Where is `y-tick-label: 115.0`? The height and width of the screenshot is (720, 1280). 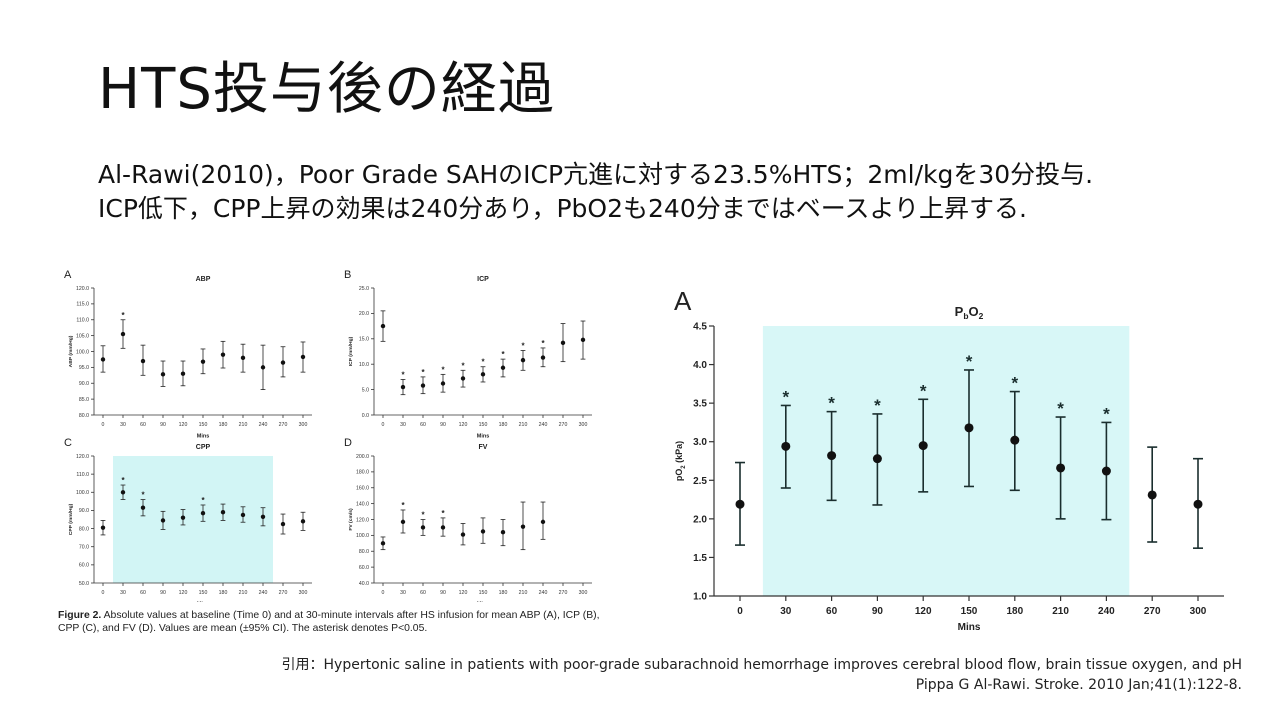 y-tick-label: 115.0 is located at coordinates (82, 305).